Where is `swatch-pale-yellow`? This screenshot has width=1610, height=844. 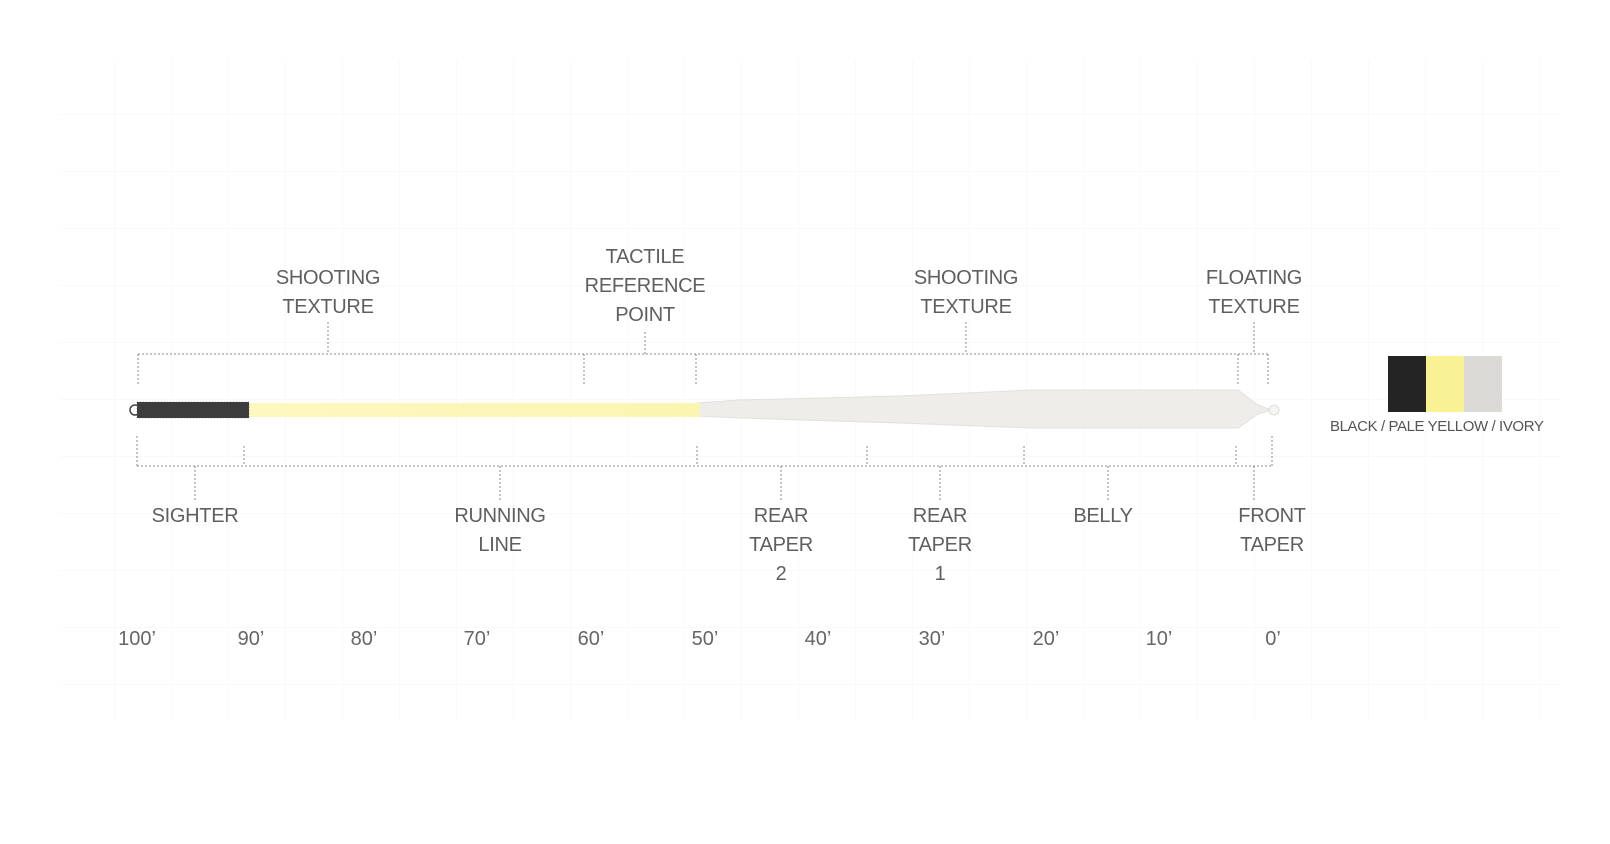 swatch-pale-yellow is located at coordinates (1445, 384).